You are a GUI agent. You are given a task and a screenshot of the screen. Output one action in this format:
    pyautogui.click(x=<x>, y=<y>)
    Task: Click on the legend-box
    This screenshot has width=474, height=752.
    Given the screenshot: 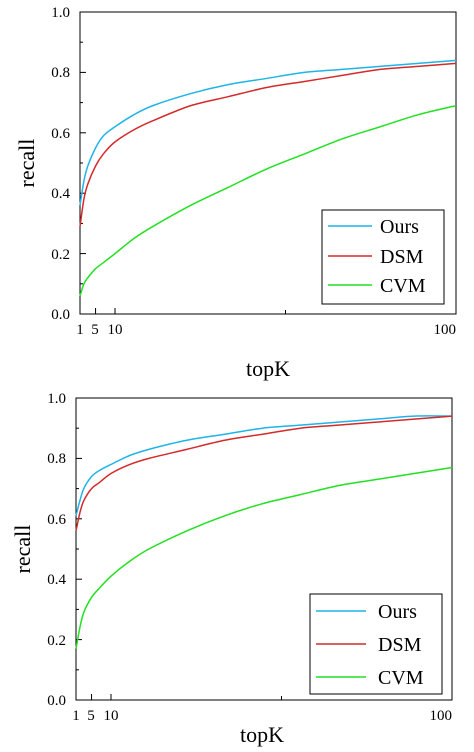 What is the action you would take?
    pyautogui.click(x=383, y=257)
    